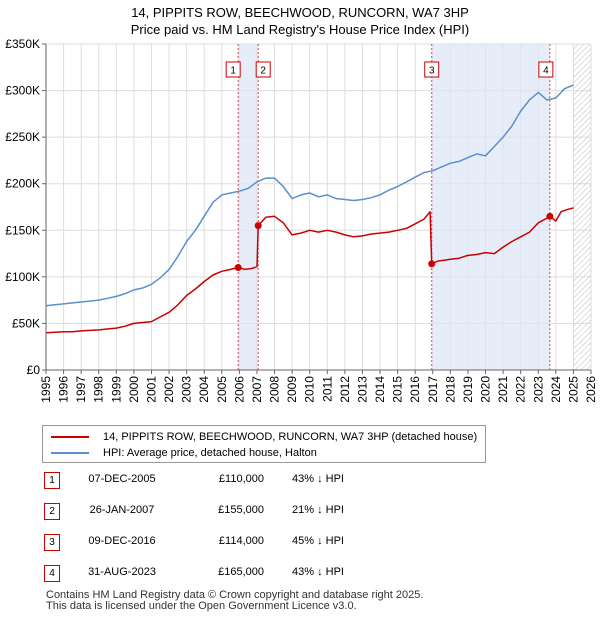 This screenshot has width=600, height=620. Describe the element at coordinates (241, 541) in the screenshot. I see `transaction-price: £114,000` at that location.